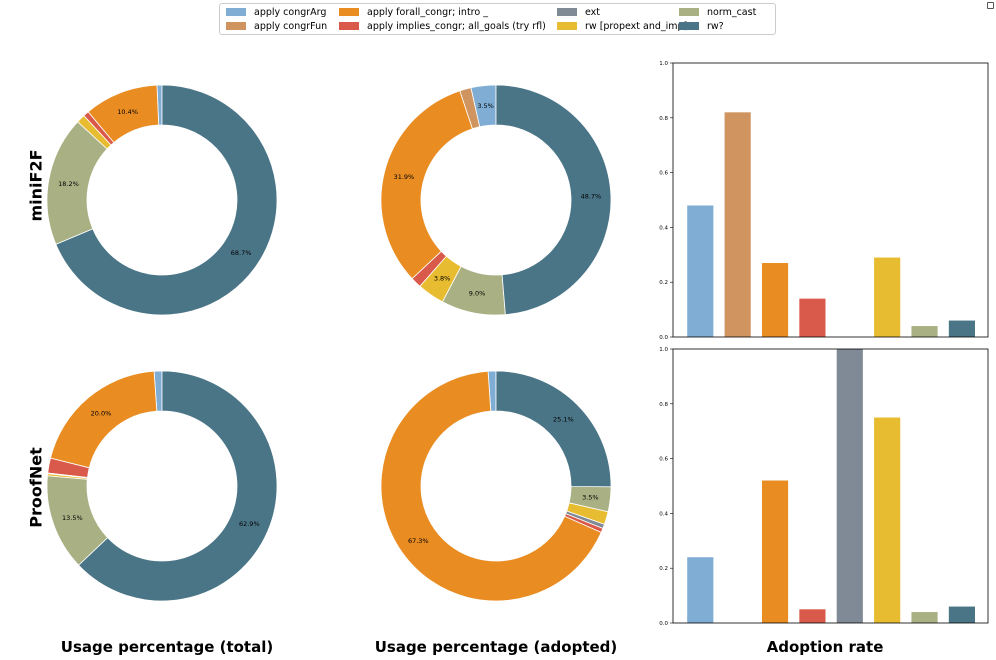 The width and height of the screenshot is (996, 660). Describe the element at coordinates (167, 647) in the screenshot. I see `column-label-usage-total: Usage percentage (total)` at that location.